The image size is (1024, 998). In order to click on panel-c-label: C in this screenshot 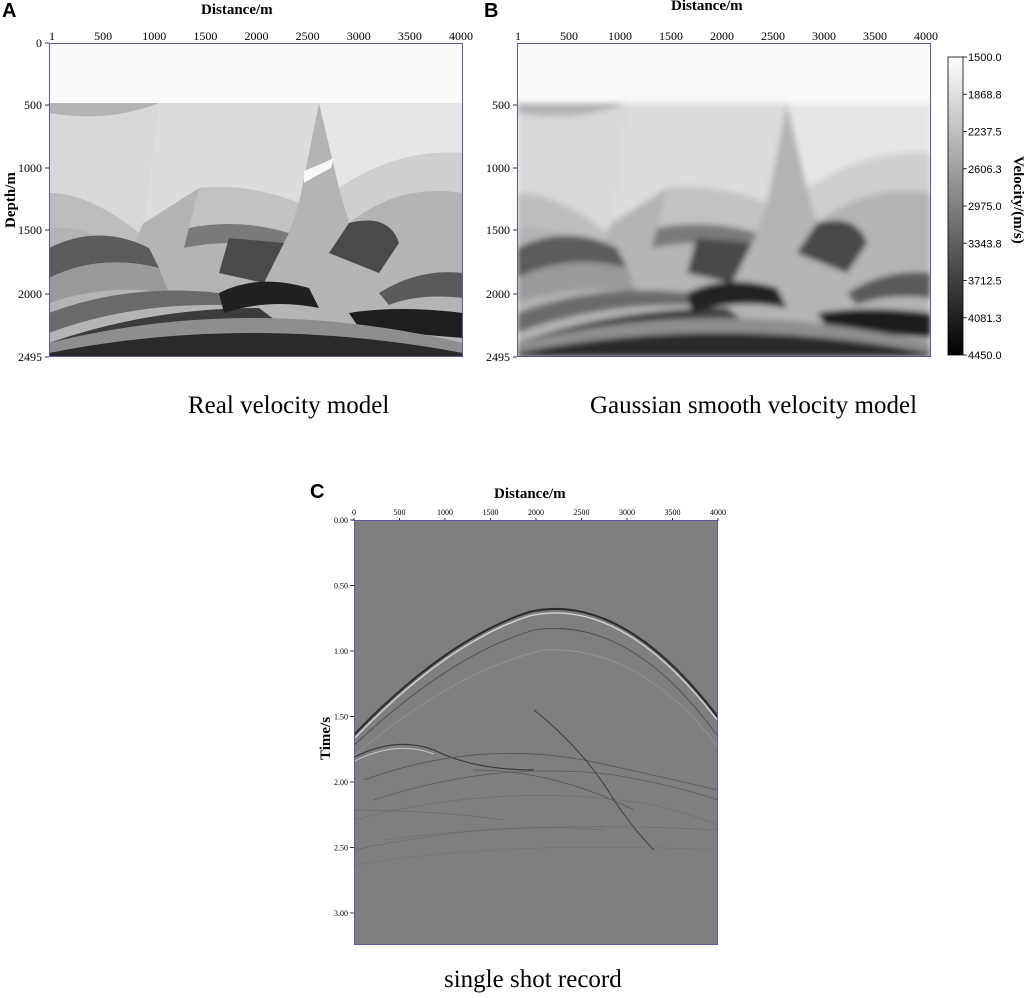, I will do `click(317, 492)`.